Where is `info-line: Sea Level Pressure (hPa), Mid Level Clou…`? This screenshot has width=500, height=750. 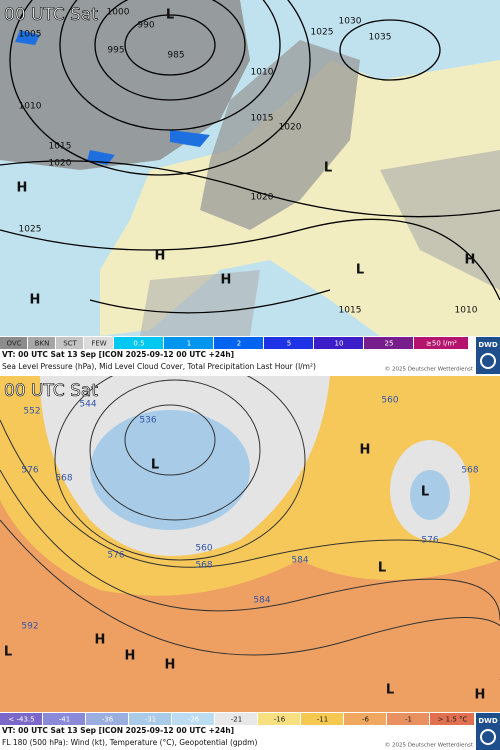 info-line: Sea Level Pressure (hPa), Mid Level Clou… is located at coordinates (159, 366).